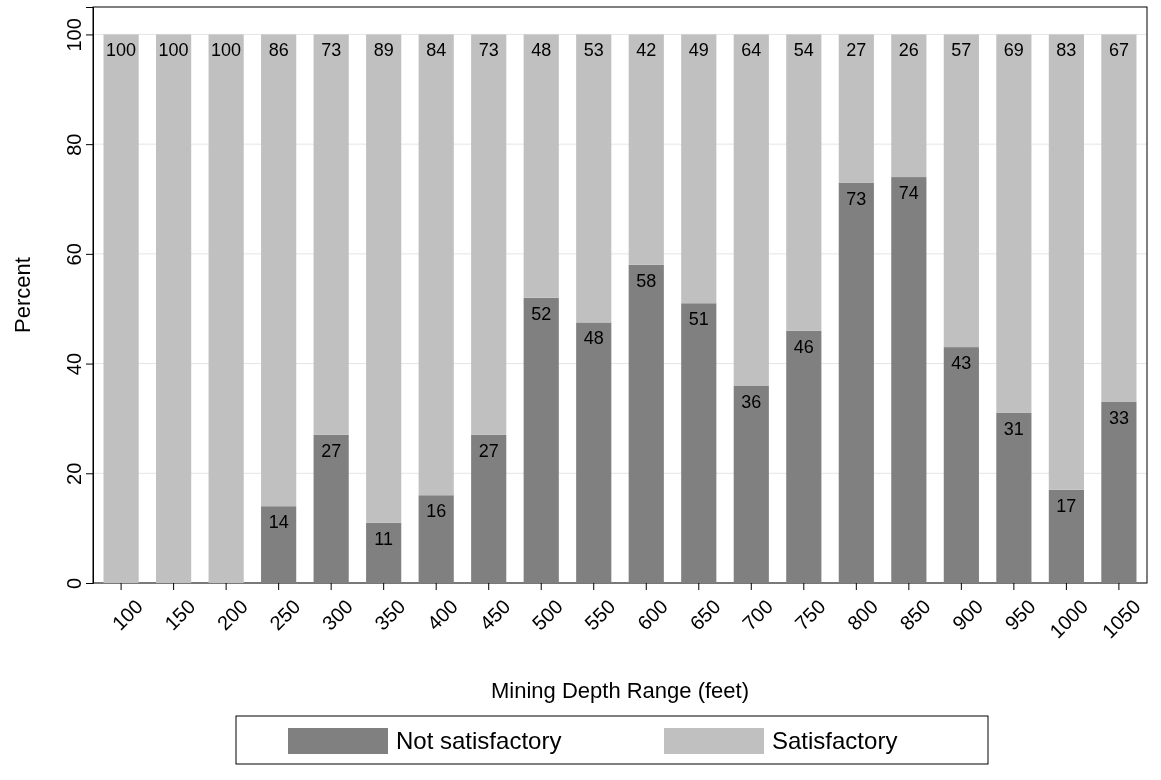  I want to click on y-tick-label: 40, so click(74, 364).